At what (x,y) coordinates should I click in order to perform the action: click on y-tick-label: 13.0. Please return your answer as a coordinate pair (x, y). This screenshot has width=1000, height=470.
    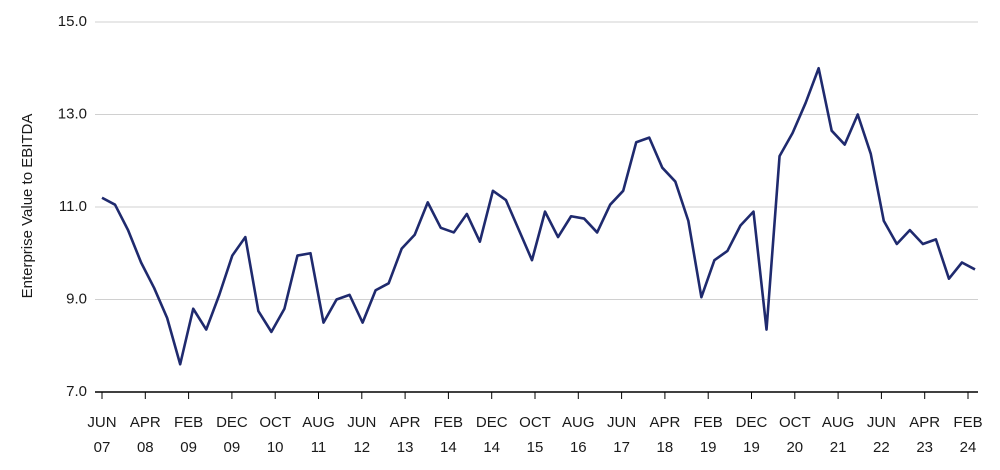
    Looking at the image, I should click on (72, 113).